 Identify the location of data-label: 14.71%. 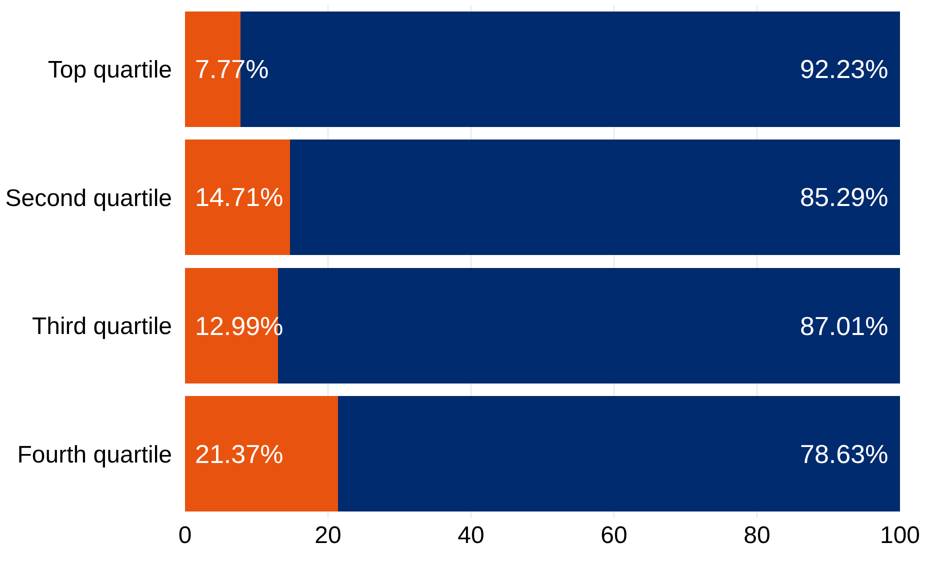
(239, 197).